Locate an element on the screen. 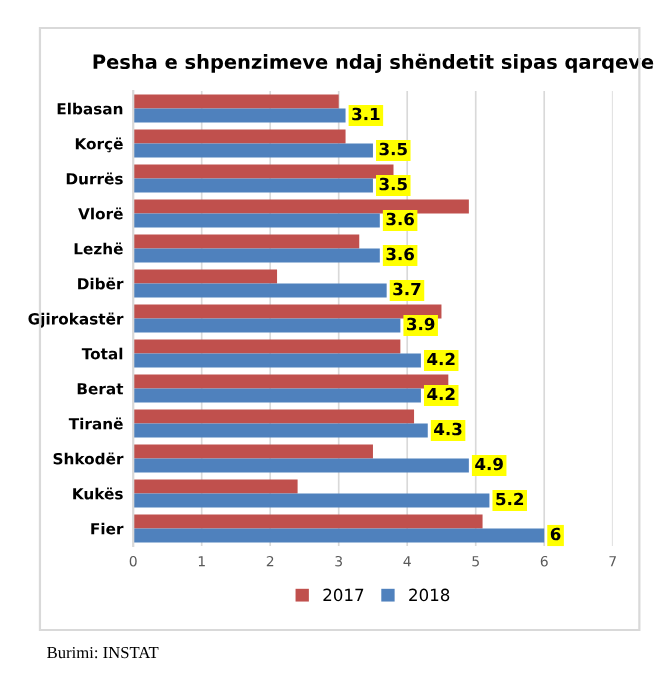 Image resolution: width=666 pixels, height=700 pixels. legend-label: 2018 is located at coordinates (429, 595).